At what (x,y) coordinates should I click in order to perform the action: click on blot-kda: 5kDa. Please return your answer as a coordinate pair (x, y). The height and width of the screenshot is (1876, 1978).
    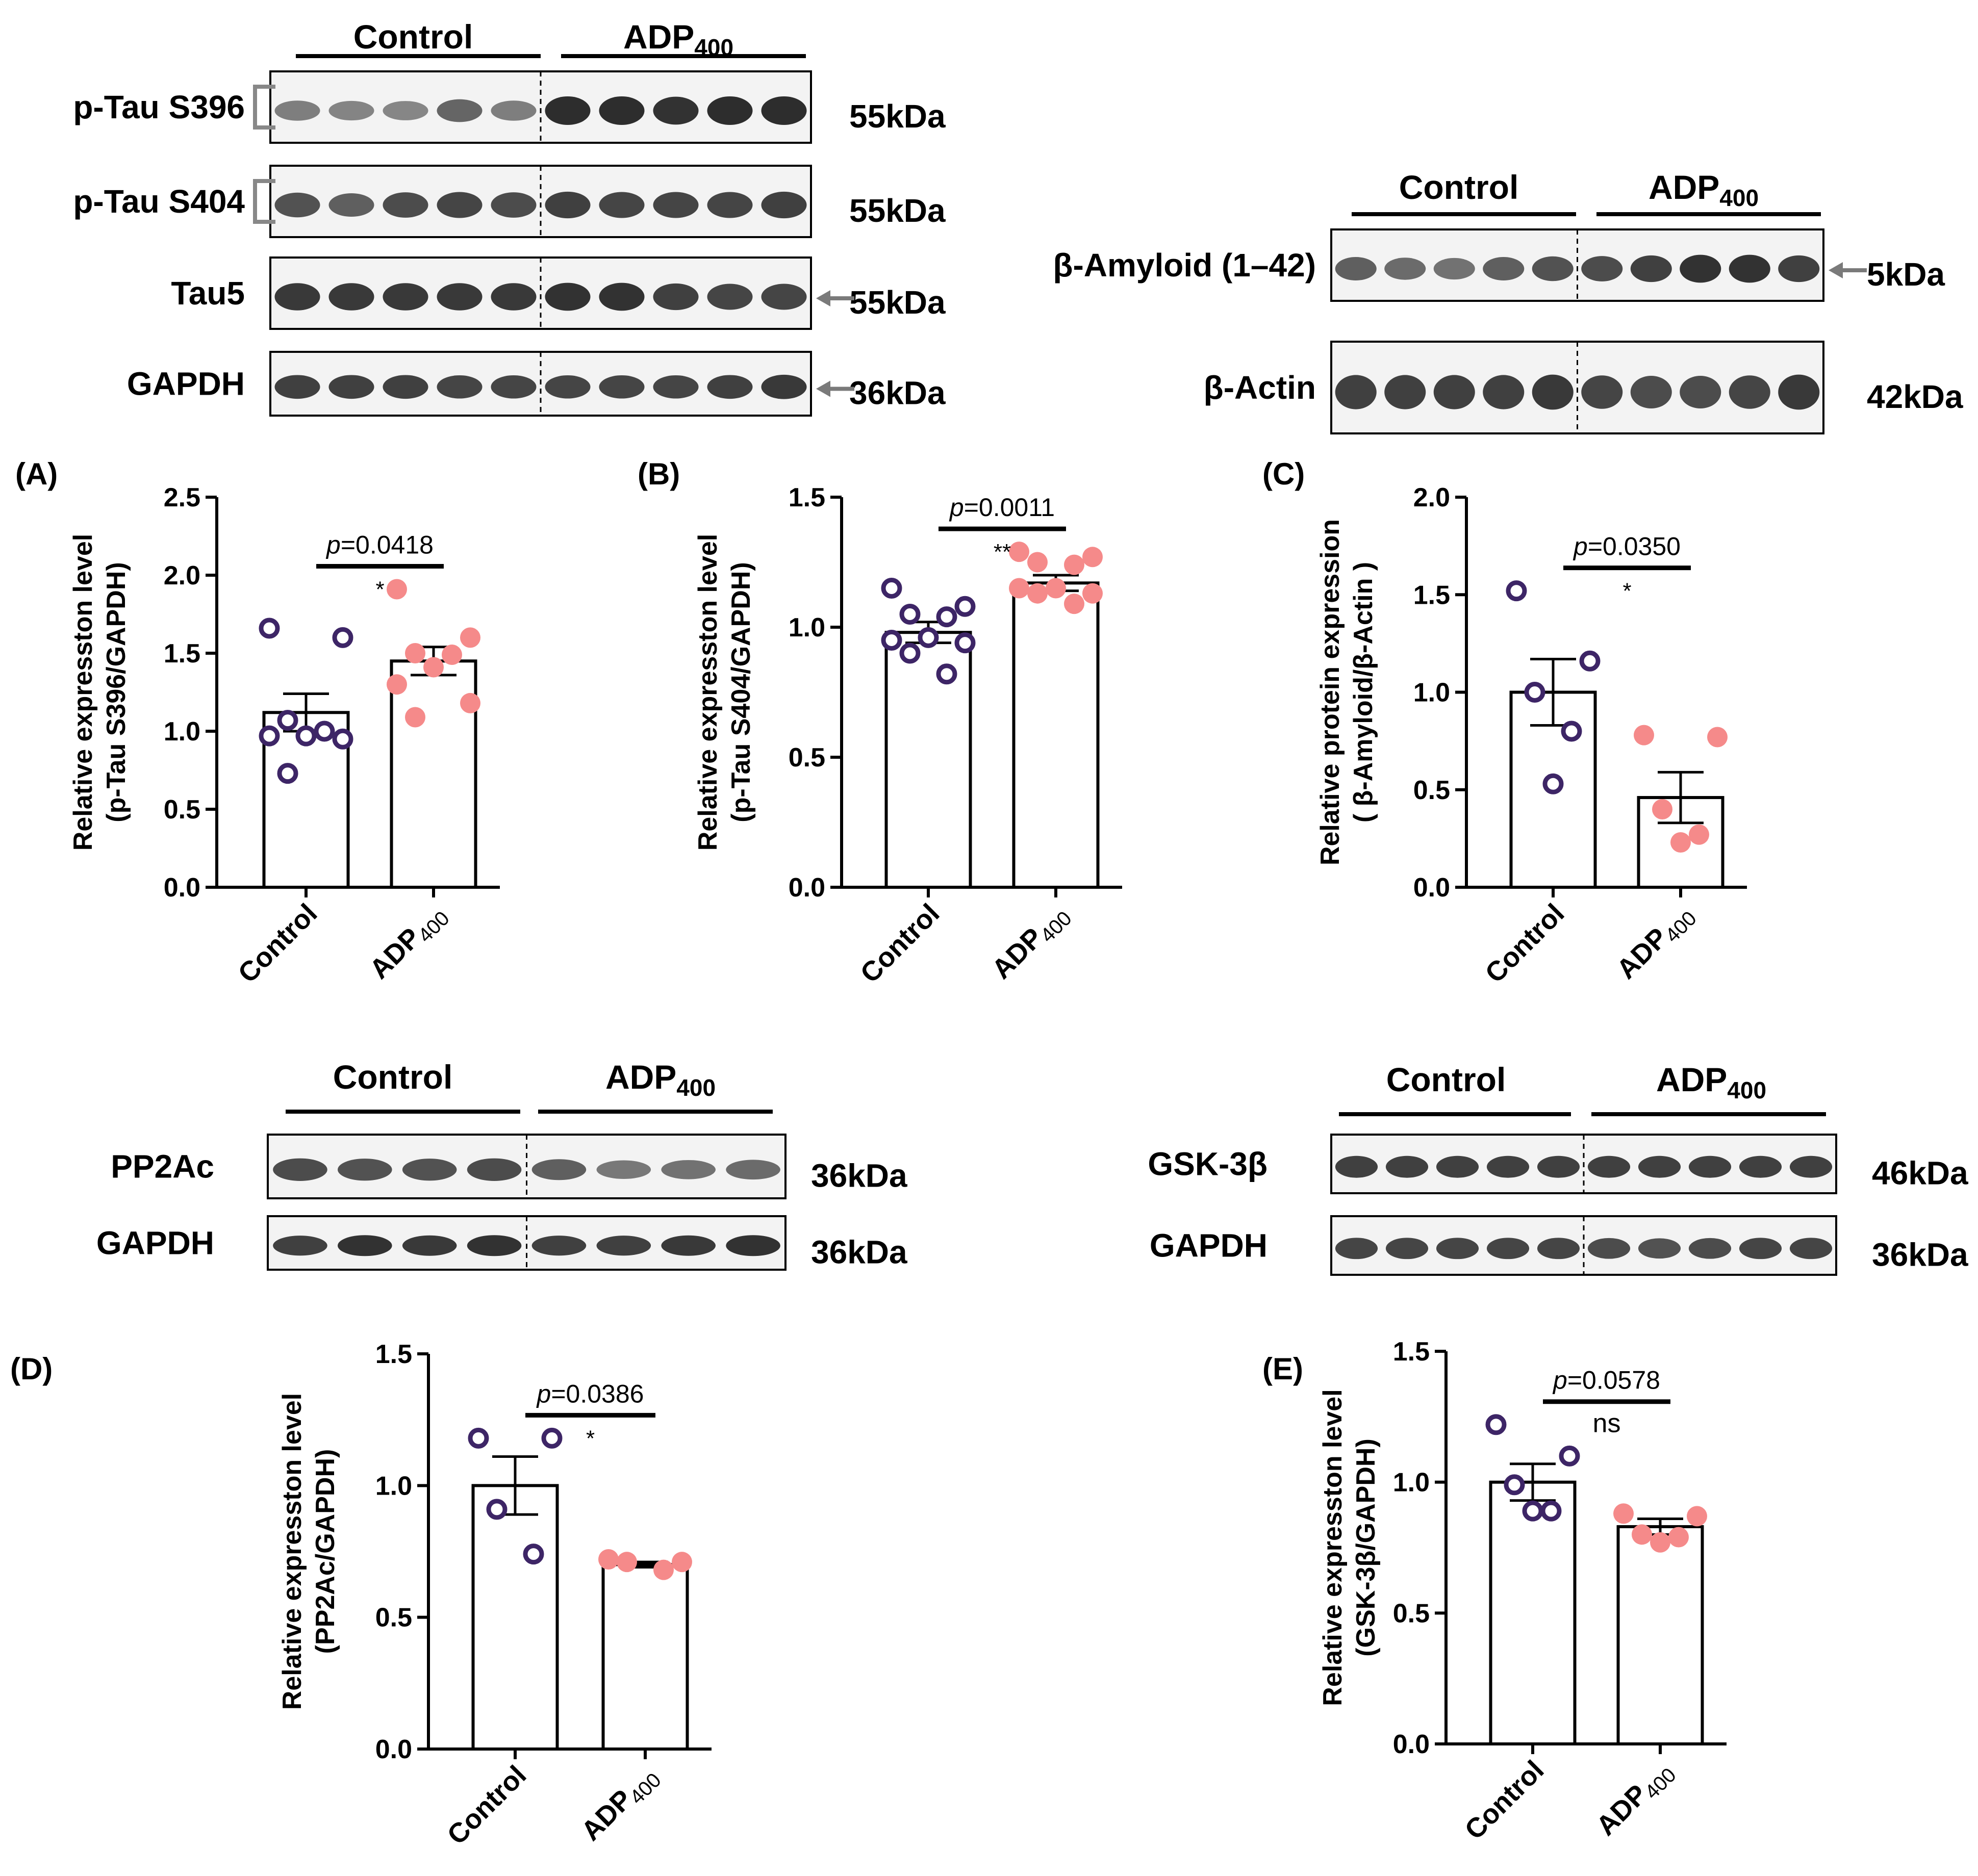
    Looking at the image, I should click on (1906, 275).